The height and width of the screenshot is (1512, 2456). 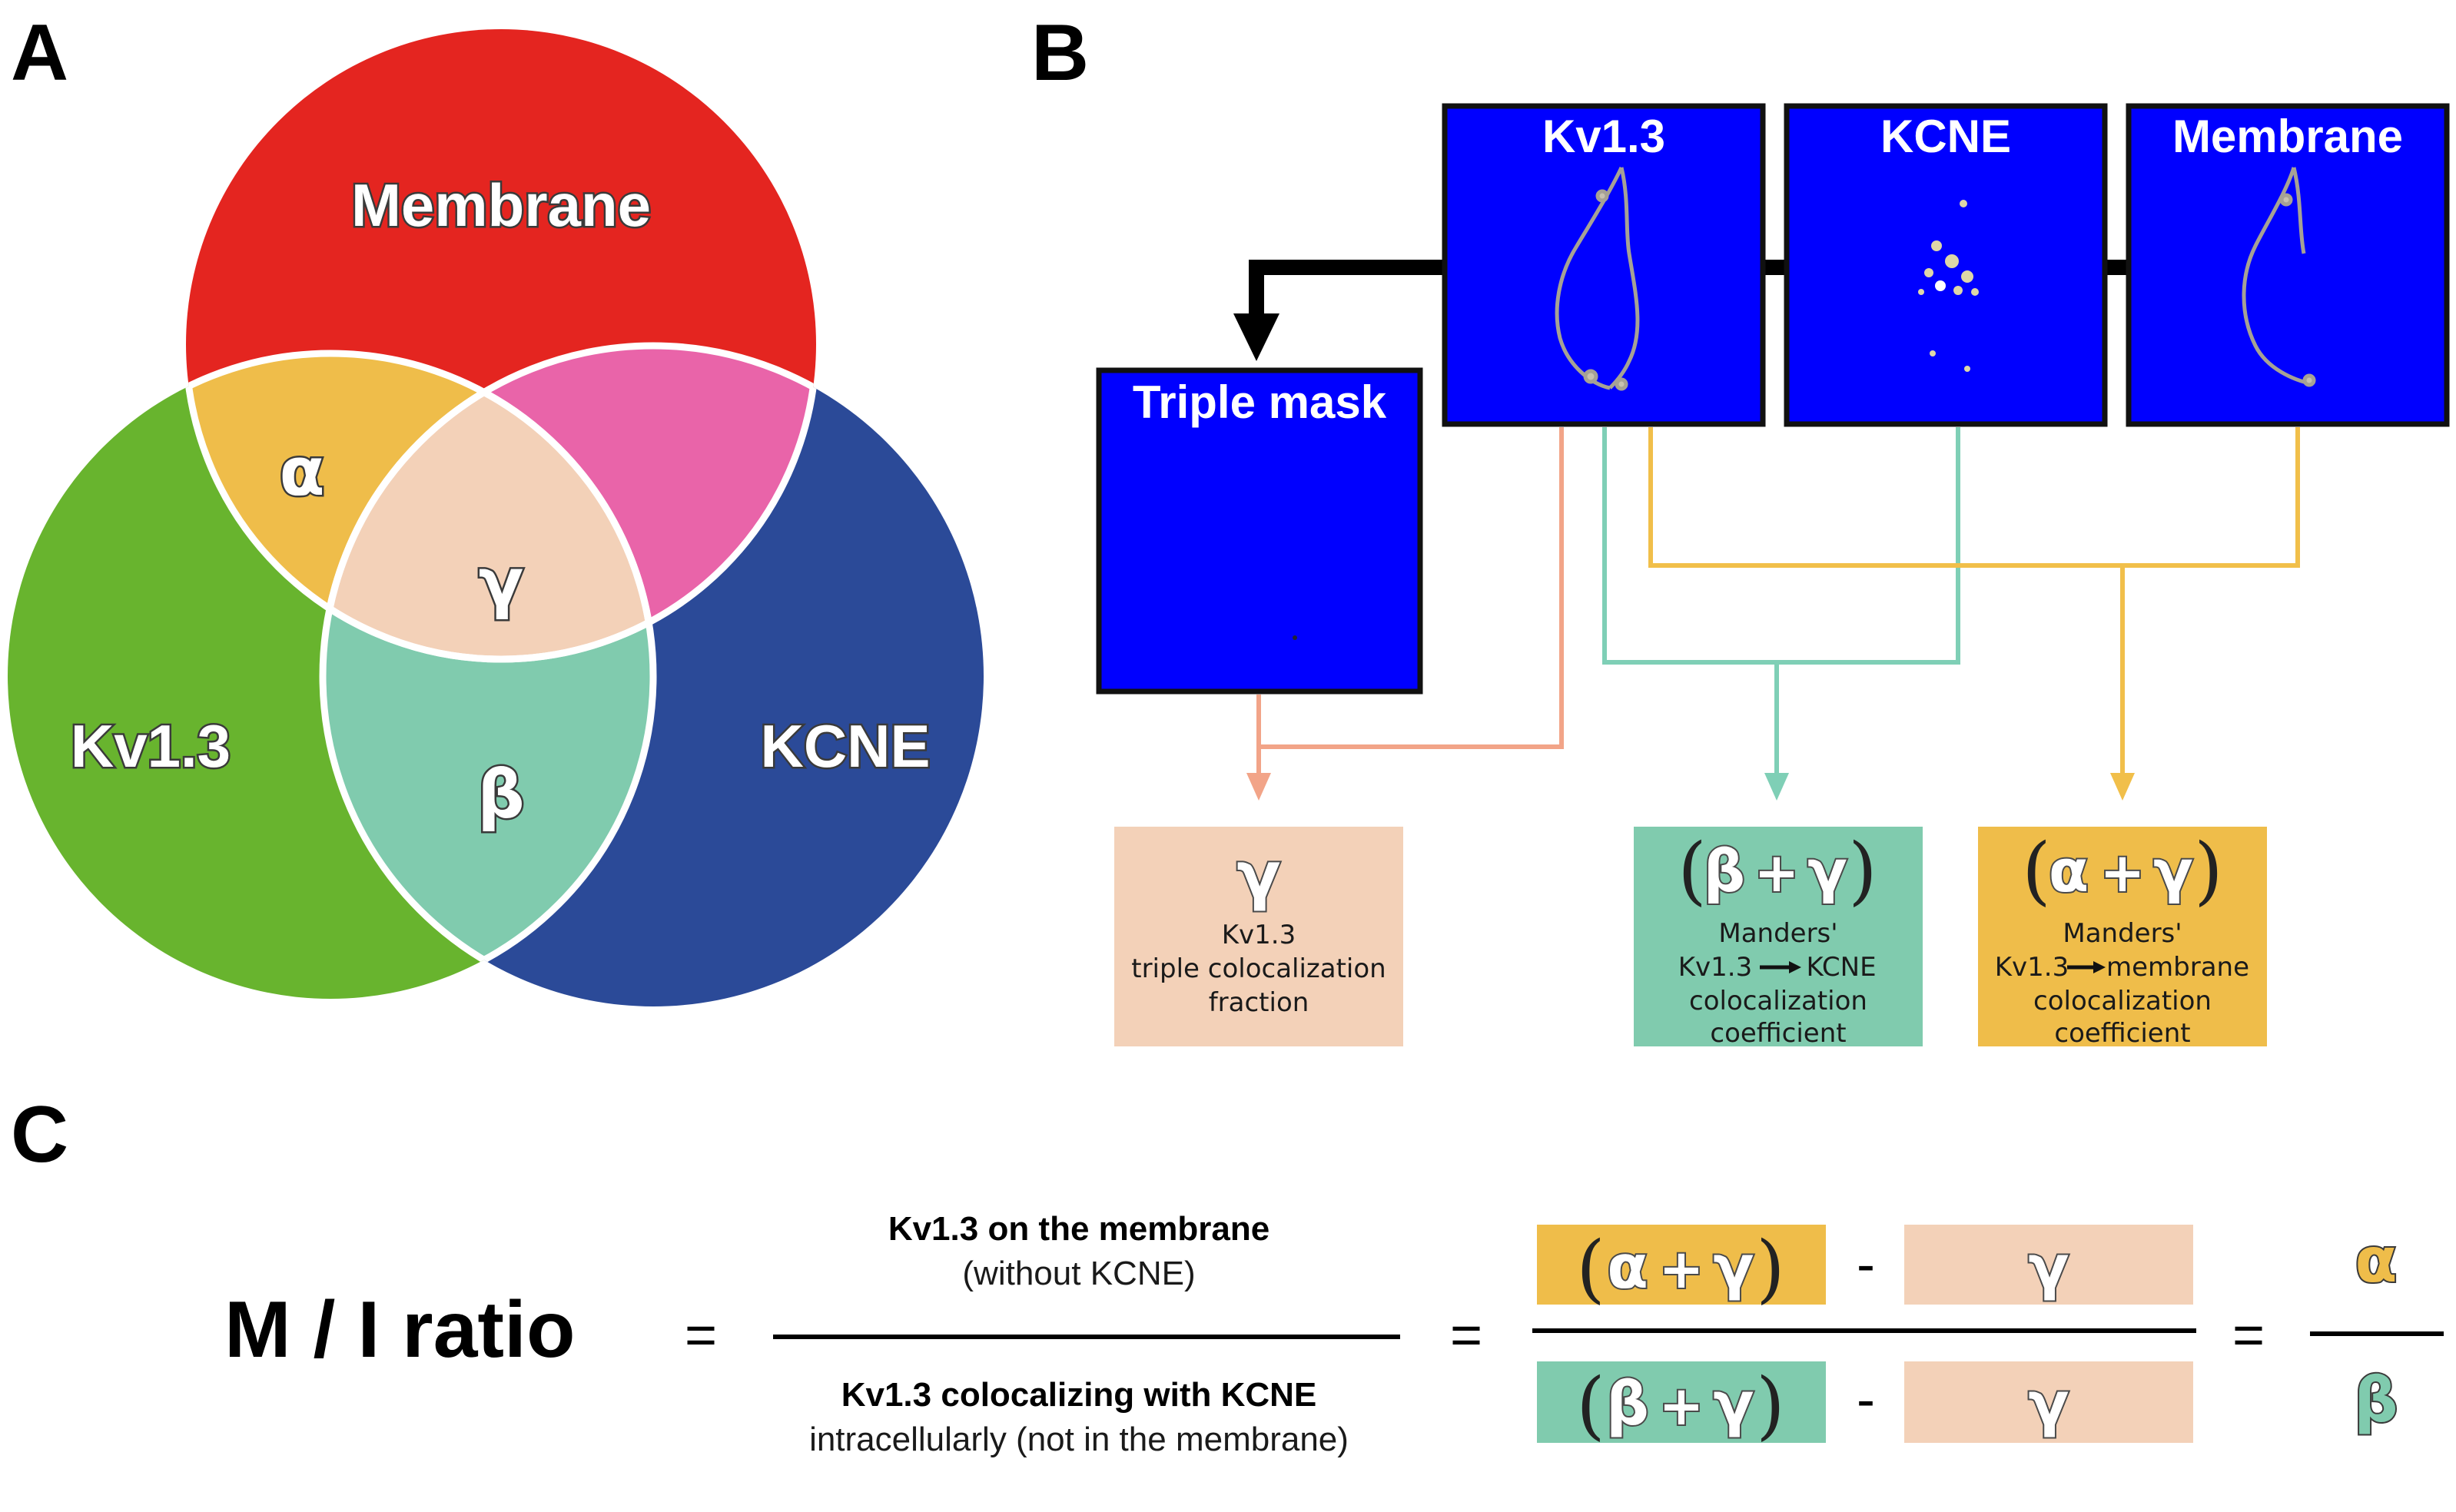 I want to click on connector-gamma, so click(x=1405, y=614).